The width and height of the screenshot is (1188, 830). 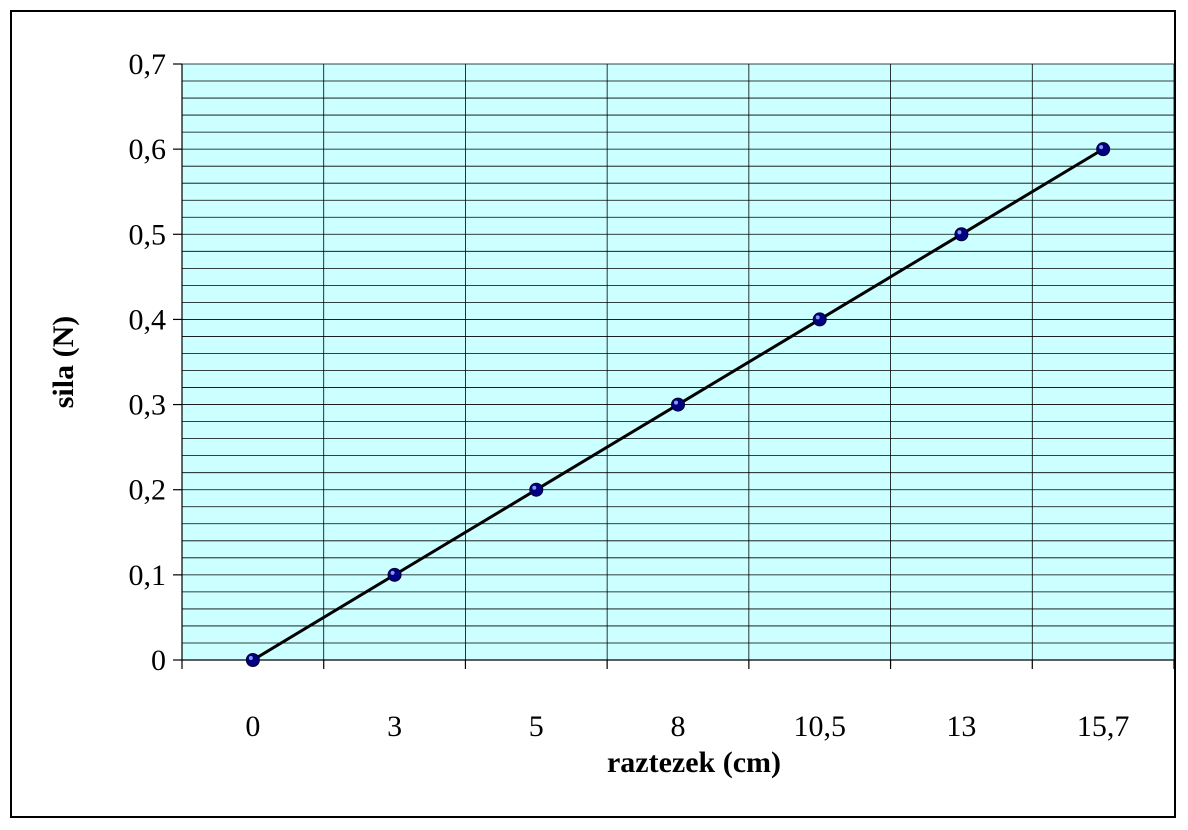 What do you see at coordinates (678, 726) in the screenshot?
I see `x-tick-label: 8` at bounding box center [678, 726].